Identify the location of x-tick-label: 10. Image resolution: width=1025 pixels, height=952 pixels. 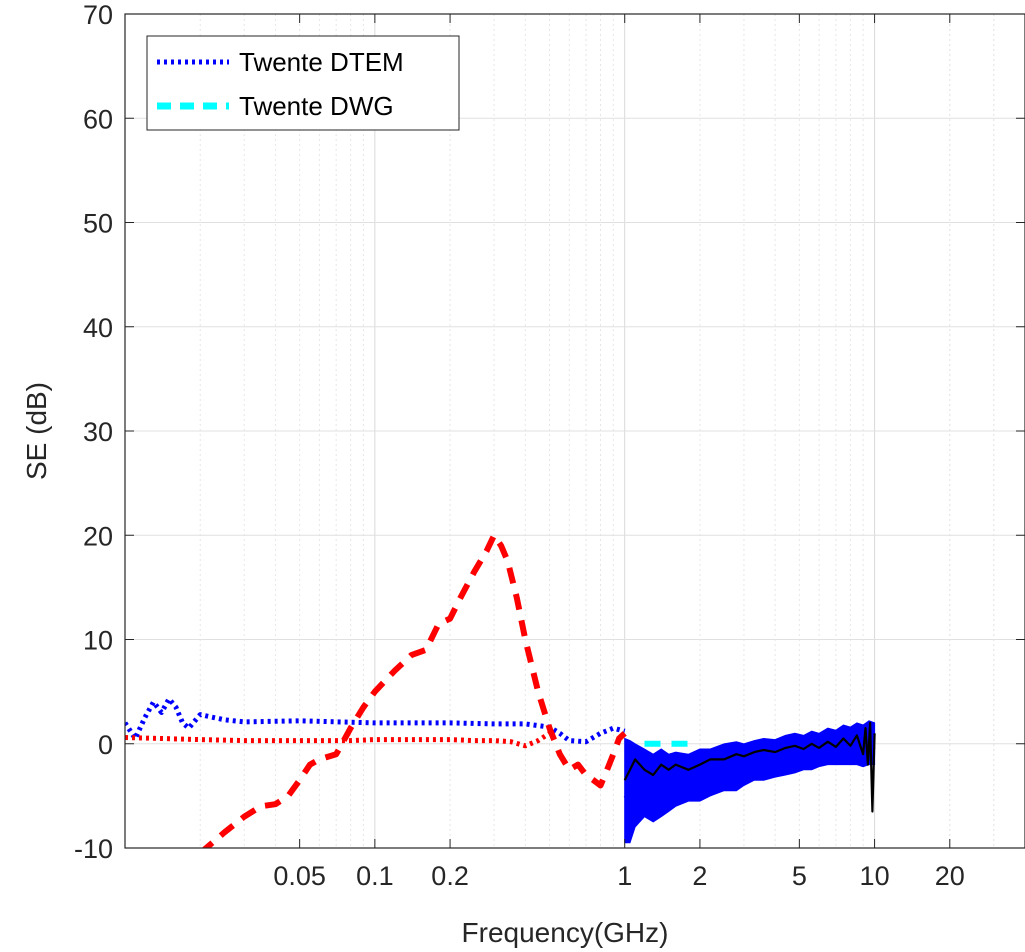
(875, 876).